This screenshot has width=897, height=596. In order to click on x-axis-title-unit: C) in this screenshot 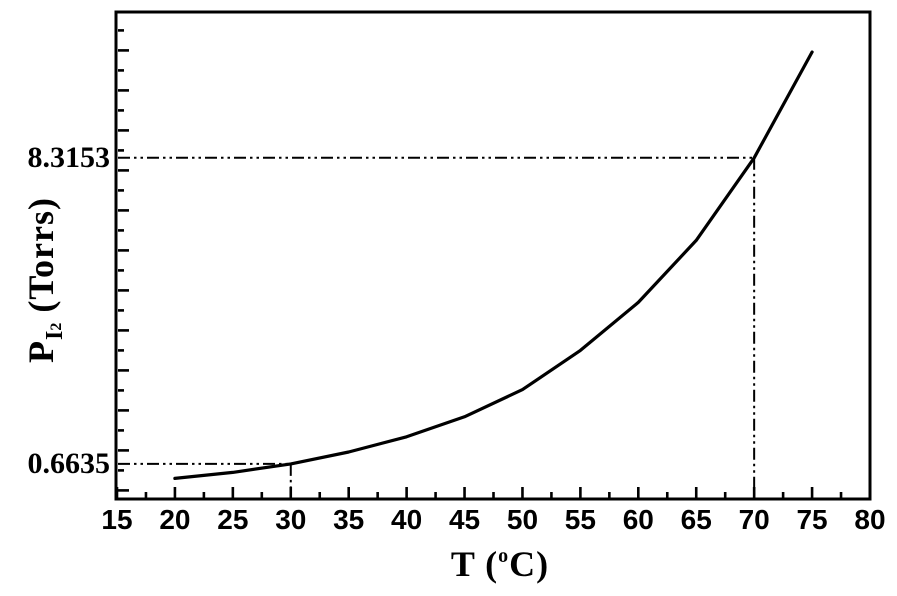, I will do `click(529, 564)`.